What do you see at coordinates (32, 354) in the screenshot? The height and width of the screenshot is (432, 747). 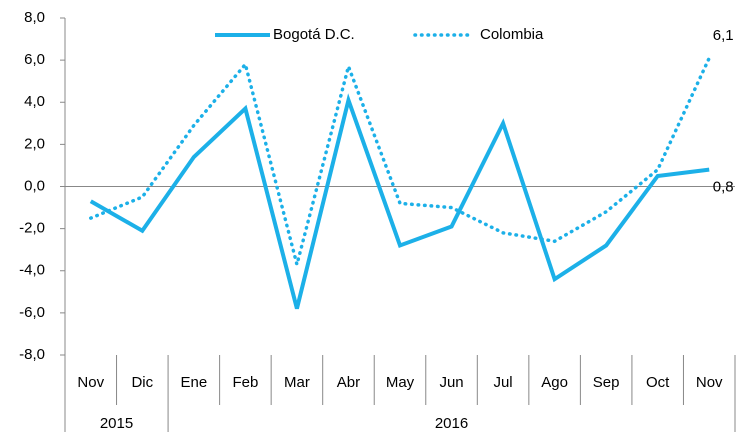 I see `y-tick-label: -8,0` at bounding box center [32, 354].